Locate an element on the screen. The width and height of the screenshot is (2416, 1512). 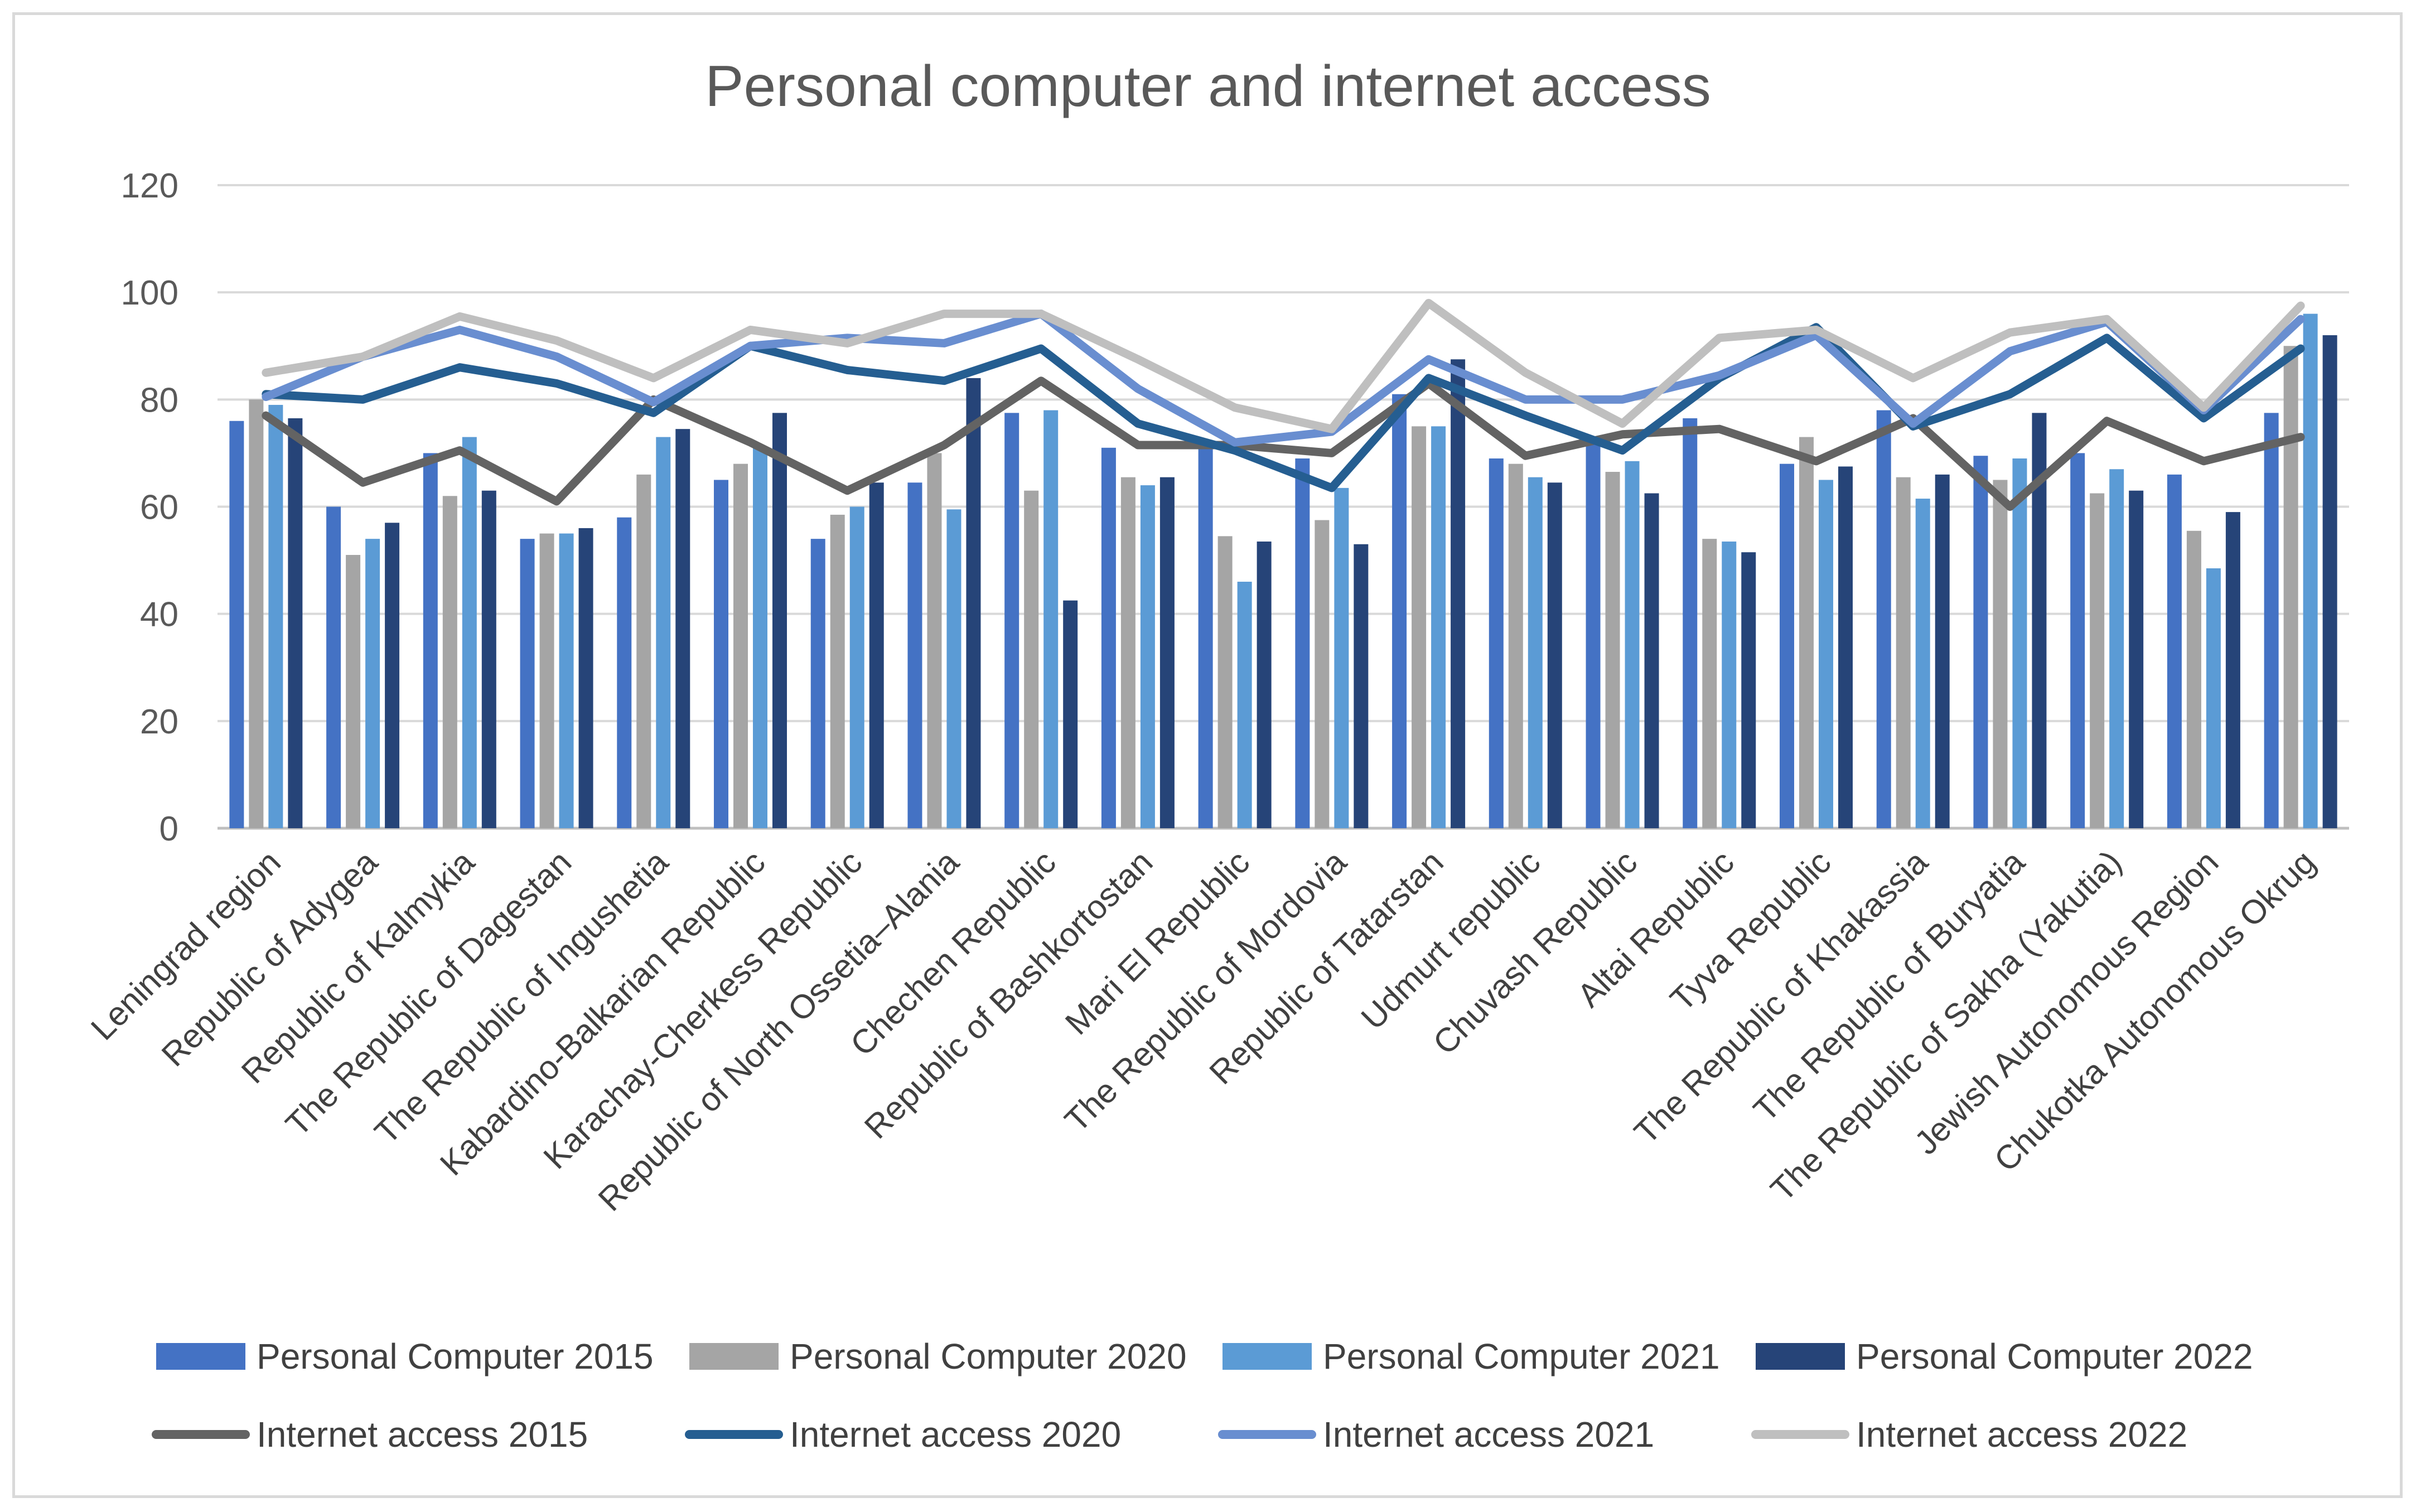
legend-label-personal-computer-2021: Personal Computer 2021 is located at coordinates (1521, 1356).